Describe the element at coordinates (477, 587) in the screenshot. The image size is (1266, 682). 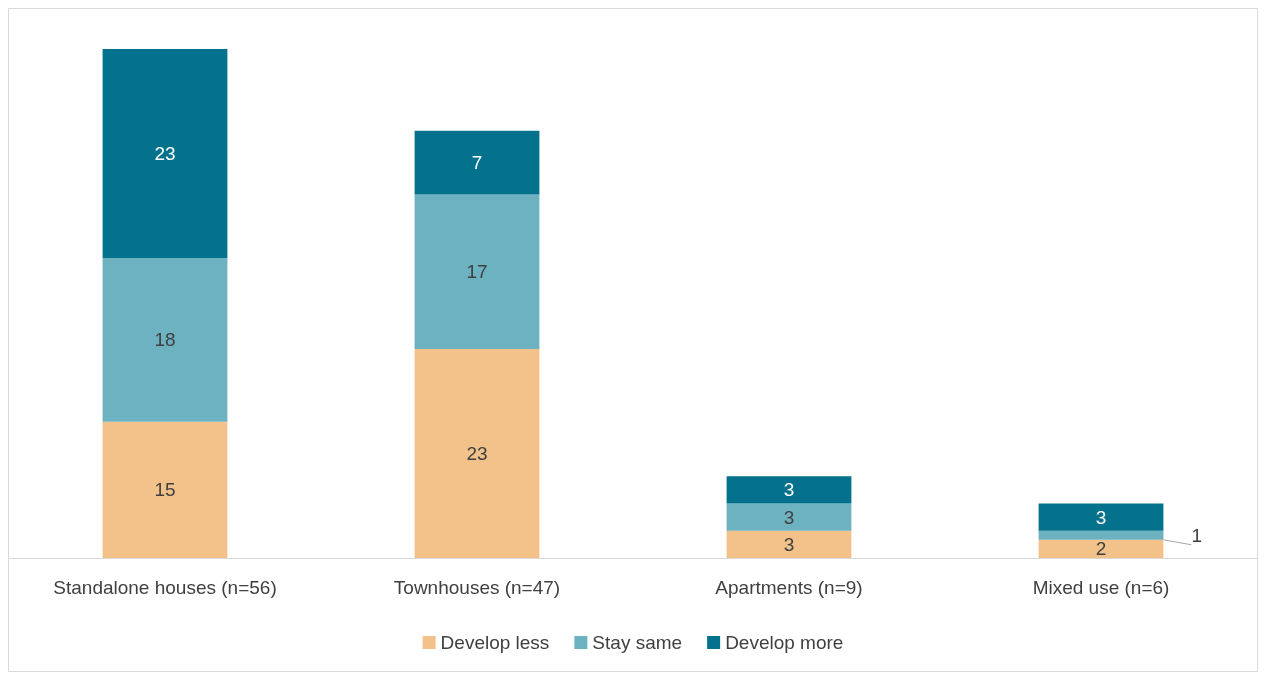
I see `x-tick-label: Townhouses (n=47)` at that location.